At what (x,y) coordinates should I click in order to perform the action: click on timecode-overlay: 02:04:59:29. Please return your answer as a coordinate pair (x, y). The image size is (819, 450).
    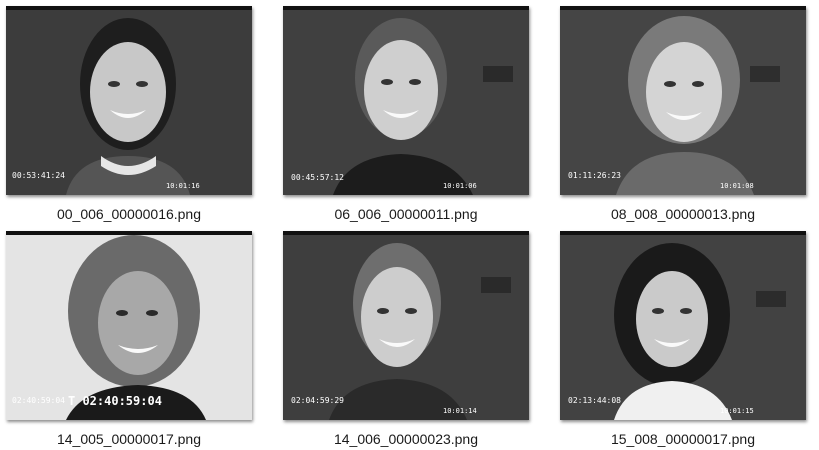
    Looking at the image, I should click on (317, 400).